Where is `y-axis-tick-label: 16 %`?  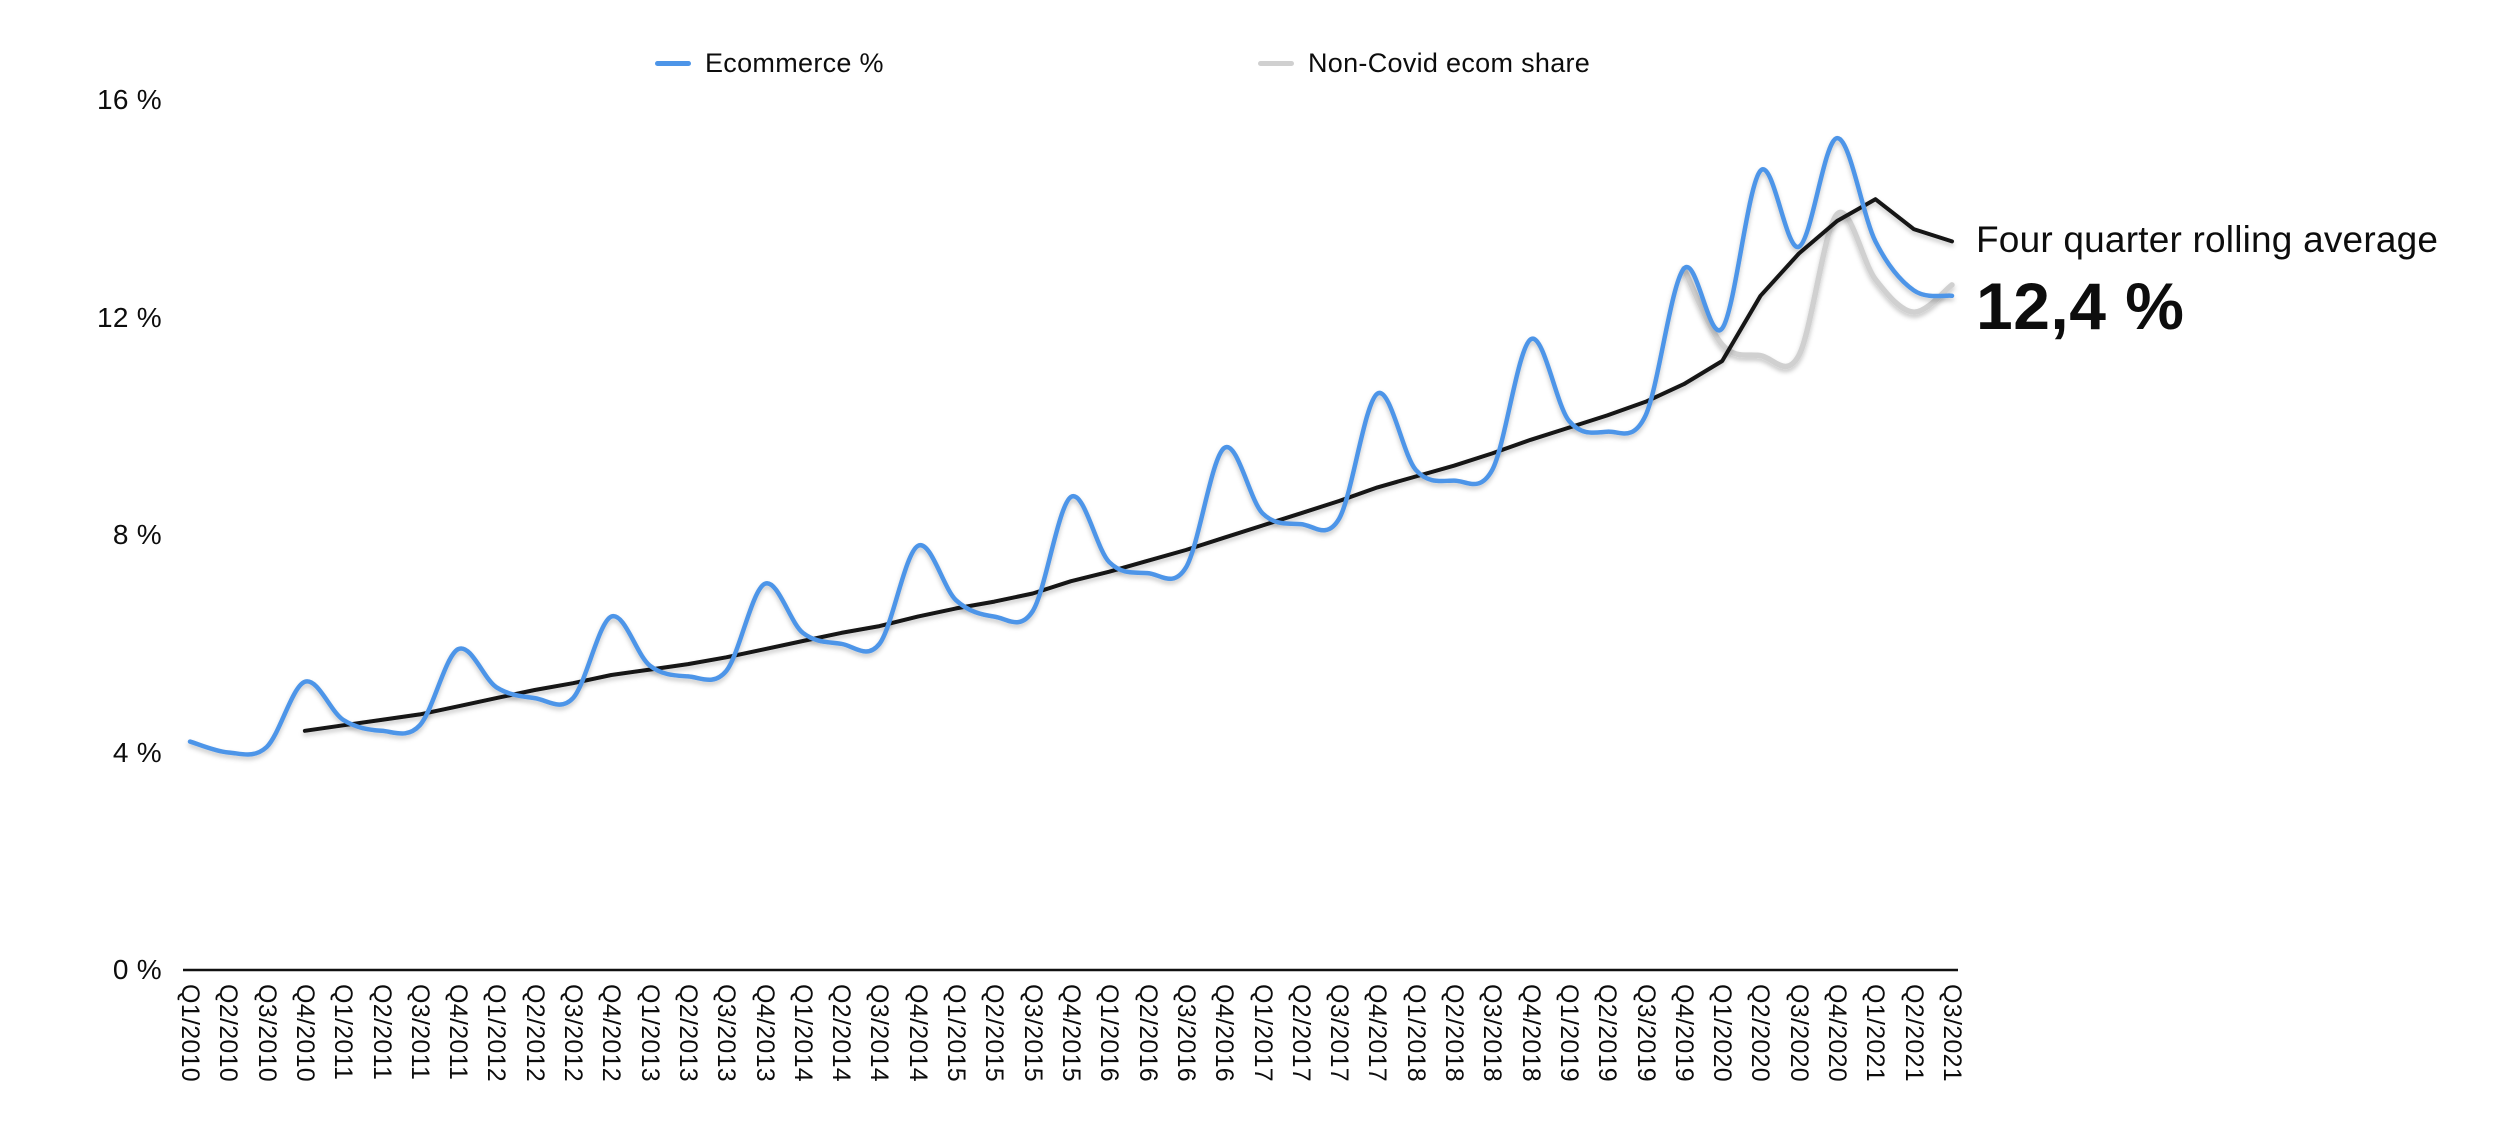
y-axis-tick-label: 16 % is located at coordinates (129, 99).